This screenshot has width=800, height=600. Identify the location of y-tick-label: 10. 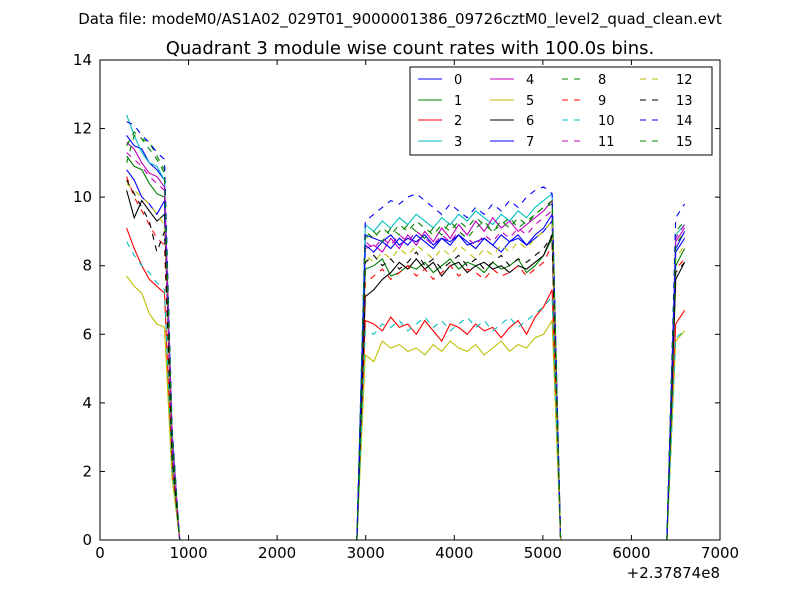
(82, 197).